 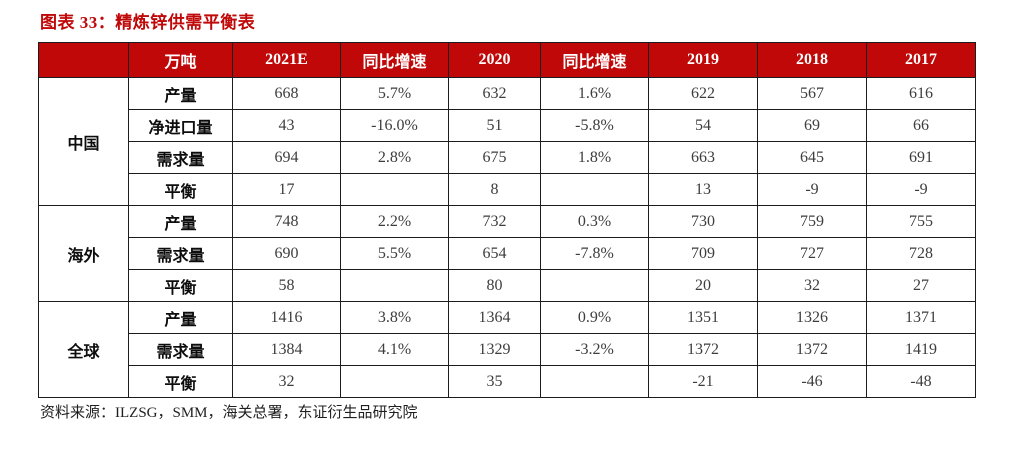 I want to click on value-cell: 616, so click(x=921, y=93).